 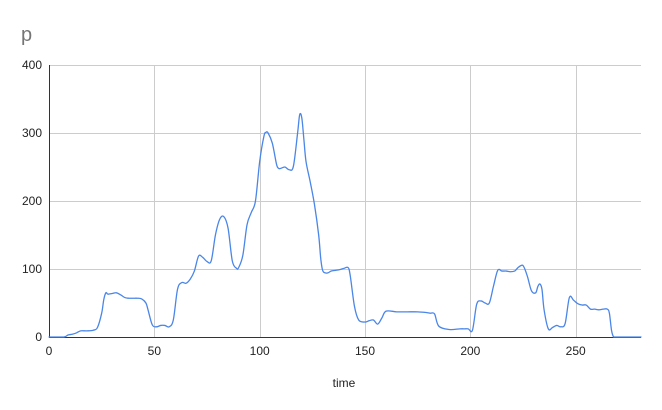 What do you see at coordinates (155, 351) in the screenshot?
I see `x-tick-label: 50` at bounding box center [155, 351].